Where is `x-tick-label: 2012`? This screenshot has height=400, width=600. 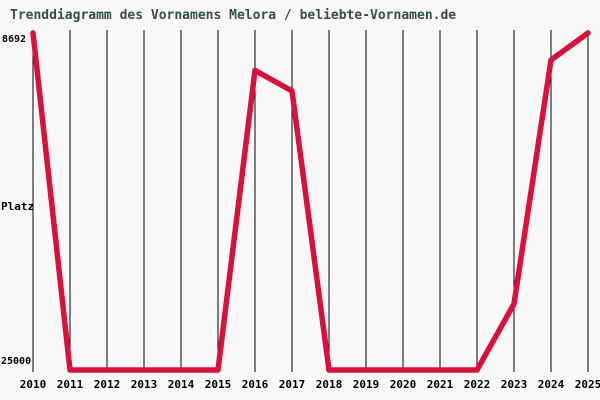 x-tick-label: 2012 is located at coordinates (107, 384).